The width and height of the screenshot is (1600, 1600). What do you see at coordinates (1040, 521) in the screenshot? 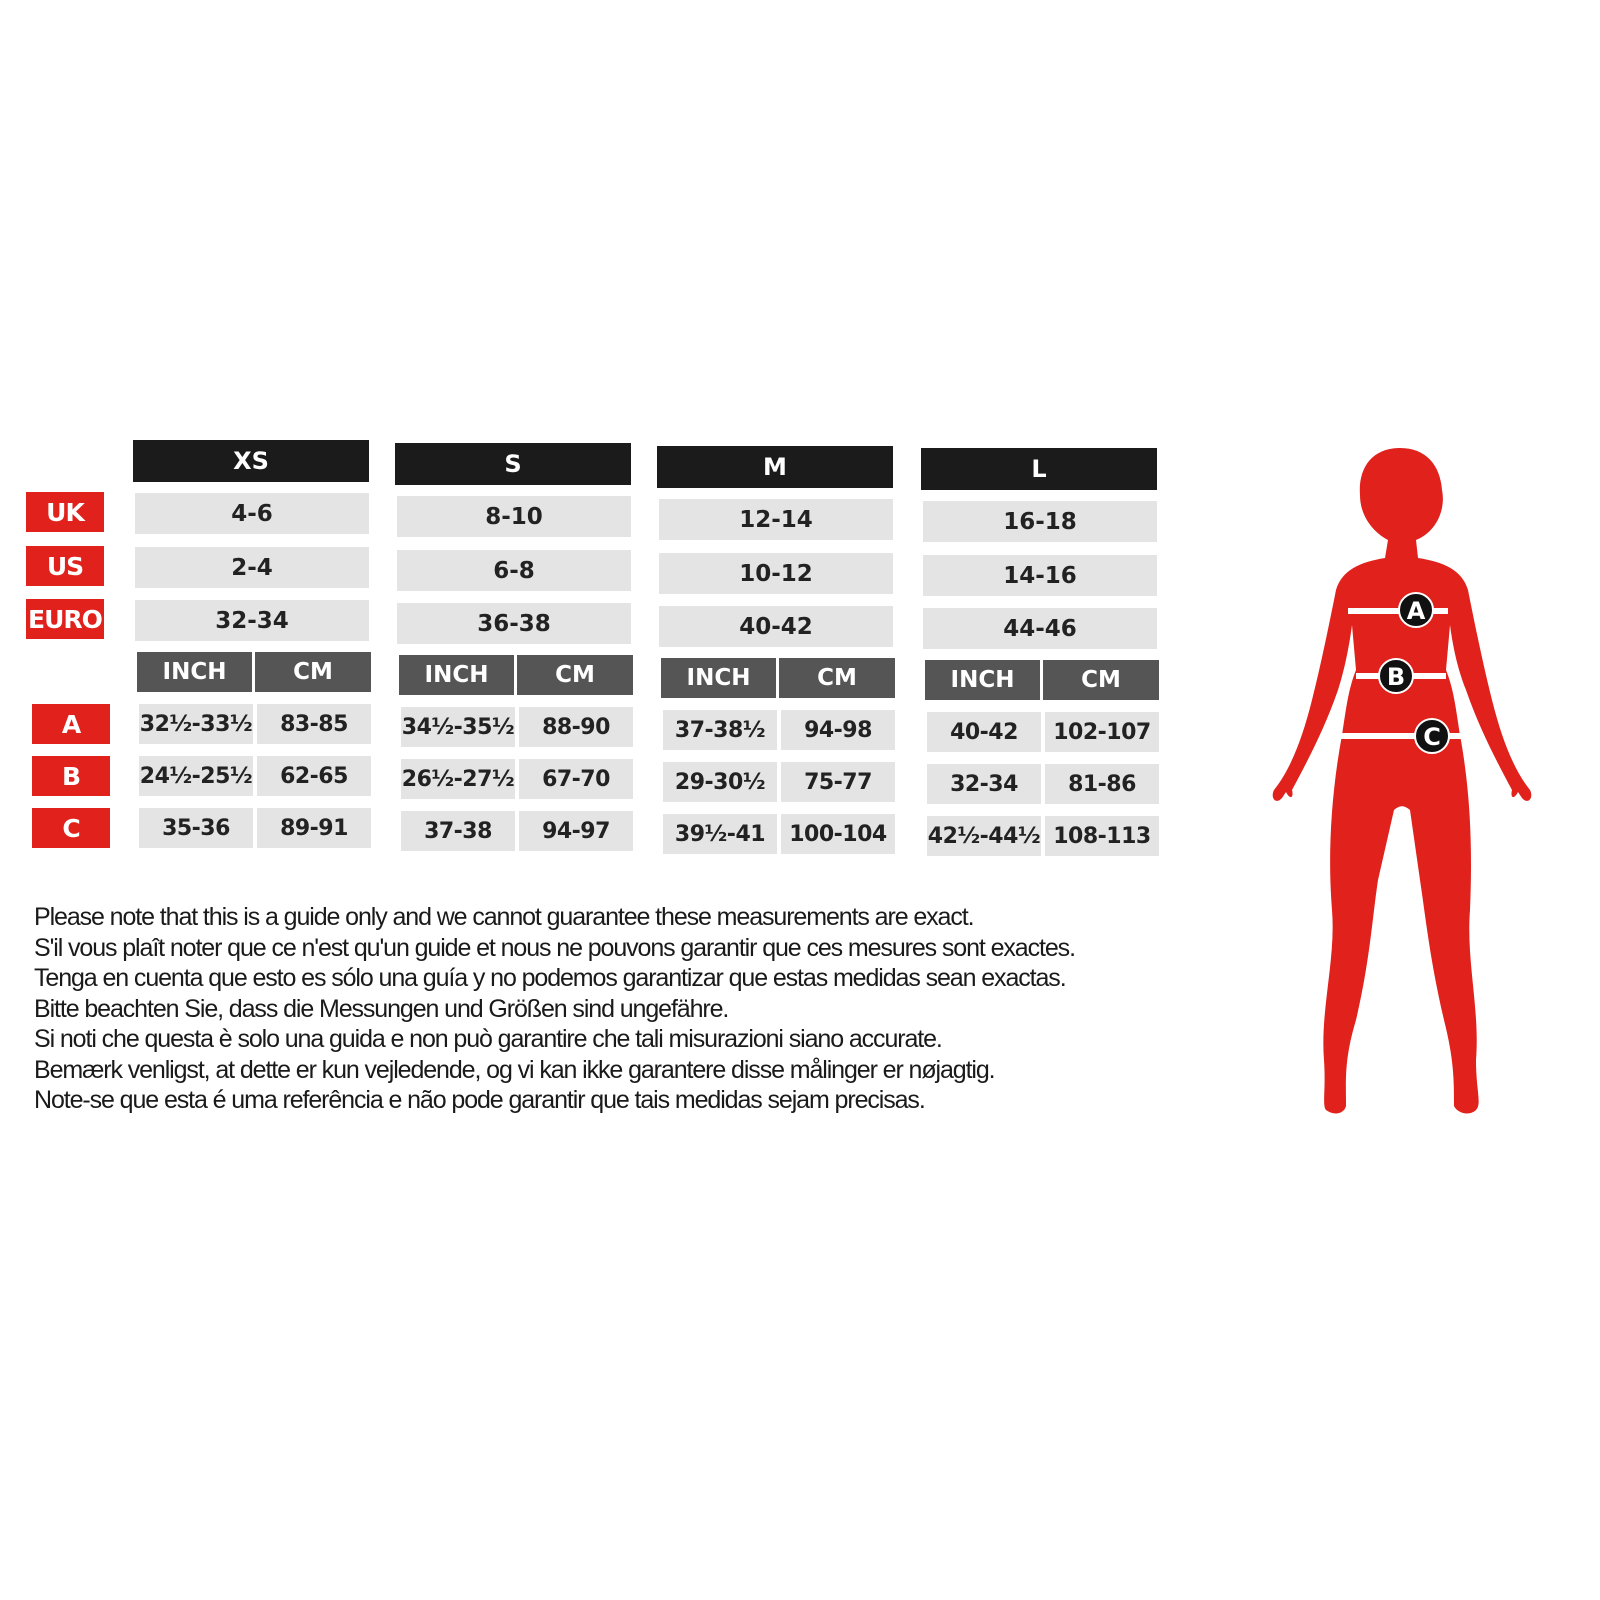
I see `uk-size: 16-18` at bounding box center [1040, 521].